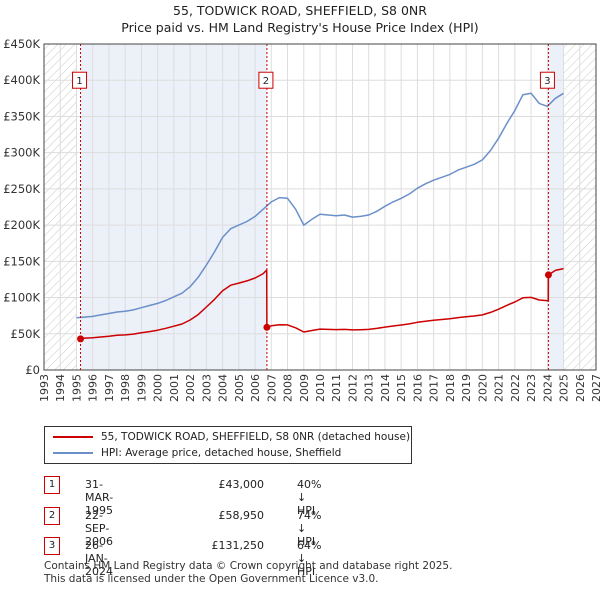 The image size is (600, 590). What do you see at coordinates (21, 80) in the screenshot?
I see `y-tick-label: £400K` at bounding box center [21, 80].